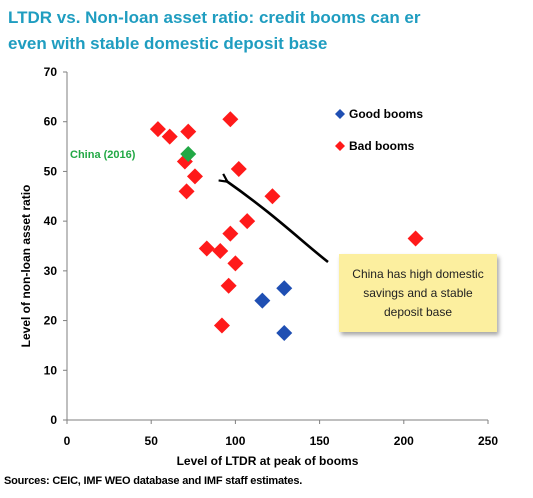 This screenshot has width=533, height=498. I want to click on china-label: China (2016), so click(103, 155).